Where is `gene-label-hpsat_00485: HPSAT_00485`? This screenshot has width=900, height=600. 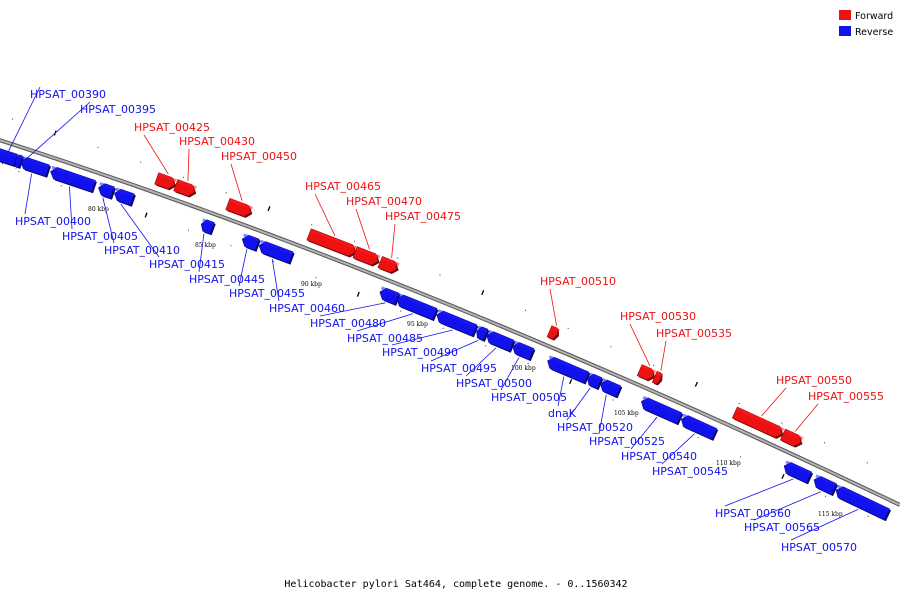
gene-label-hpsat_00485: HPSAT_00485 is located at coordinates (385, 338).